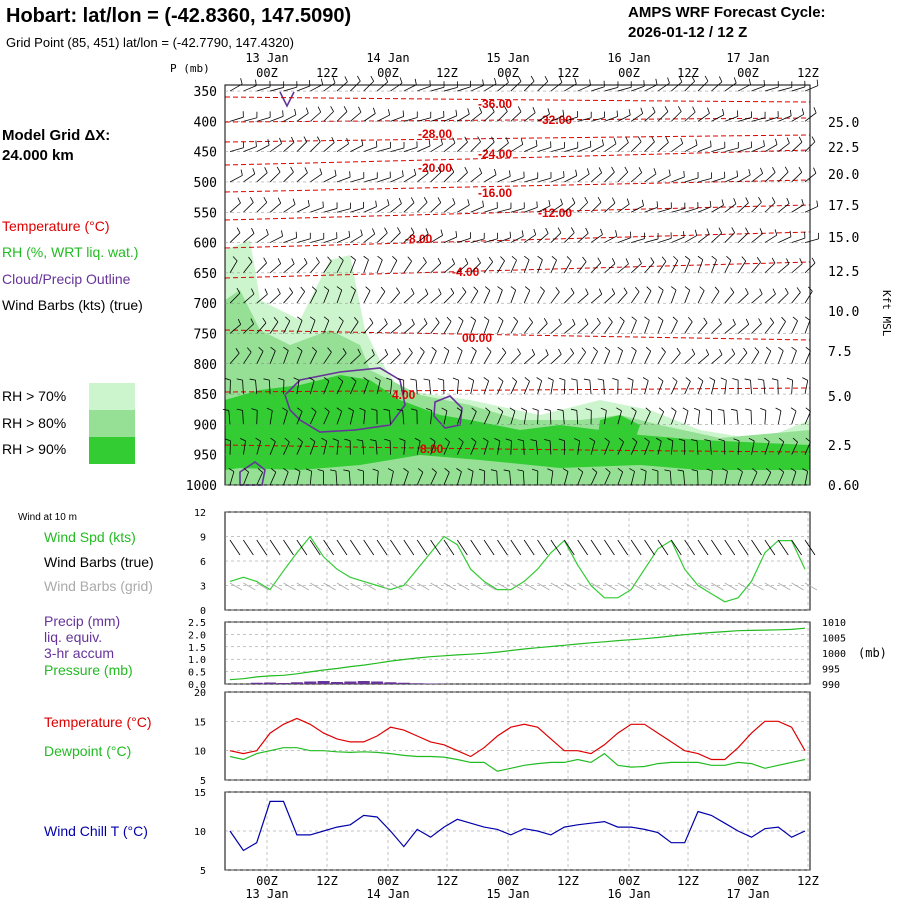  What do you see at coordinates (82, 621) in the screenshot?
I see `precip-label: Precip (mm)` at bounding box center [82, 621].